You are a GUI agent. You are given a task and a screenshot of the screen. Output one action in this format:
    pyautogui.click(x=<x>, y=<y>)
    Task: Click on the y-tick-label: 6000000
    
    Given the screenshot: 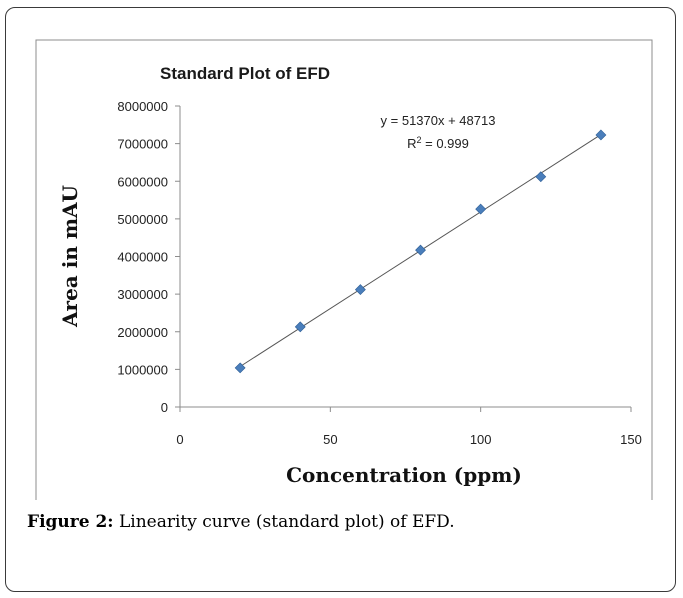 What is the action you would take?
    pyautogui.click(x=142, y=181)
    